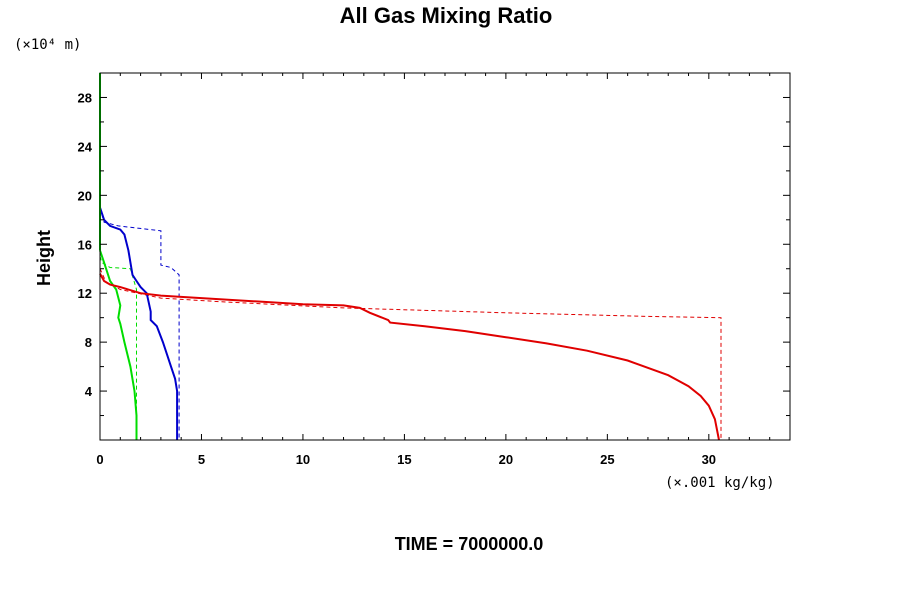  What do you see at coordinates (469, 544) in the screenshot?
I see `footer-time: TIME = 7000000.0` at bounding box center [469, 544].